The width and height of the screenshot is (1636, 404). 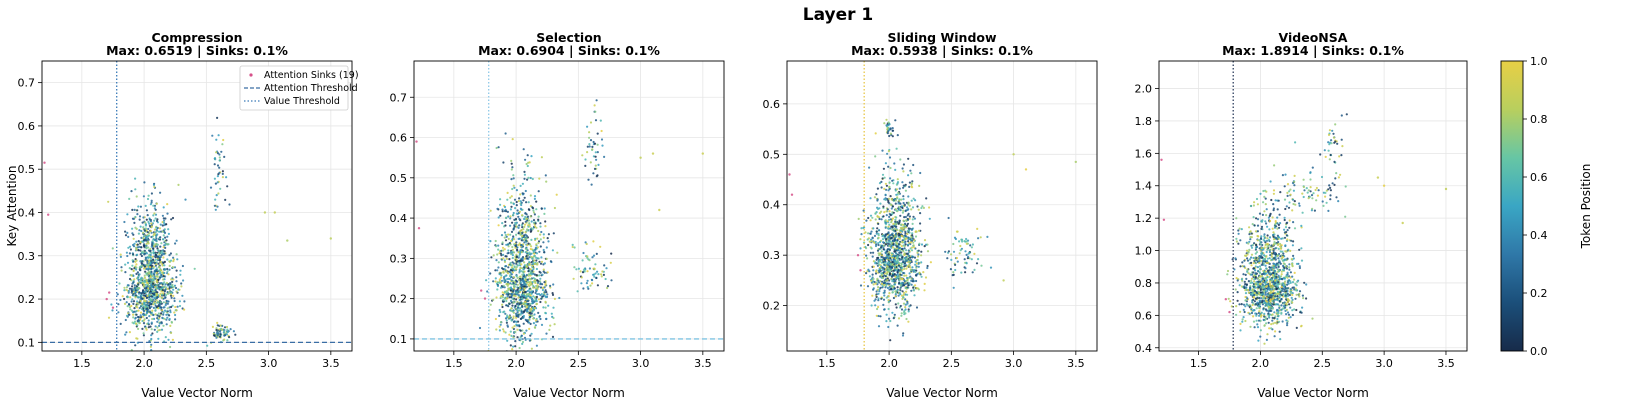 I want to click on y-tick-label: 0.4, so click(x=399, y=218).